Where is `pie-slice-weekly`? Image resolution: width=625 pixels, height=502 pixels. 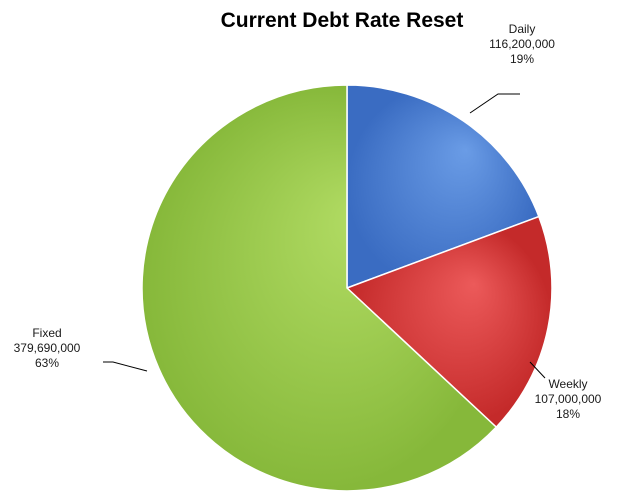
pie-slice-weekly is located at coordinates (449, 322).